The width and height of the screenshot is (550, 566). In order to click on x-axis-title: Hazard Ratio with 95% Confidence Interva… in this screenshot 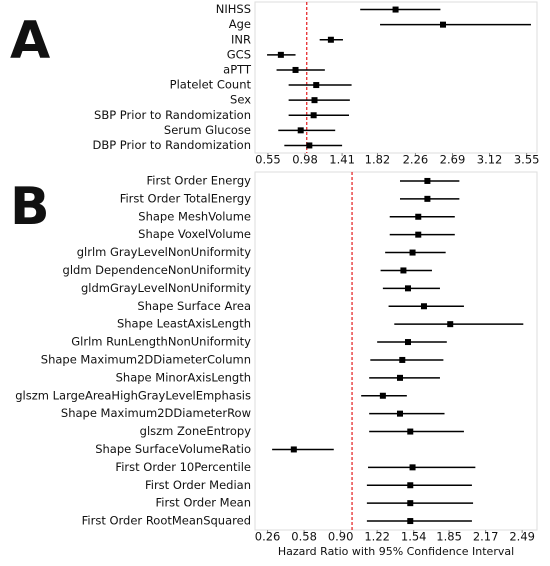, I will do `click(396, 551)`.